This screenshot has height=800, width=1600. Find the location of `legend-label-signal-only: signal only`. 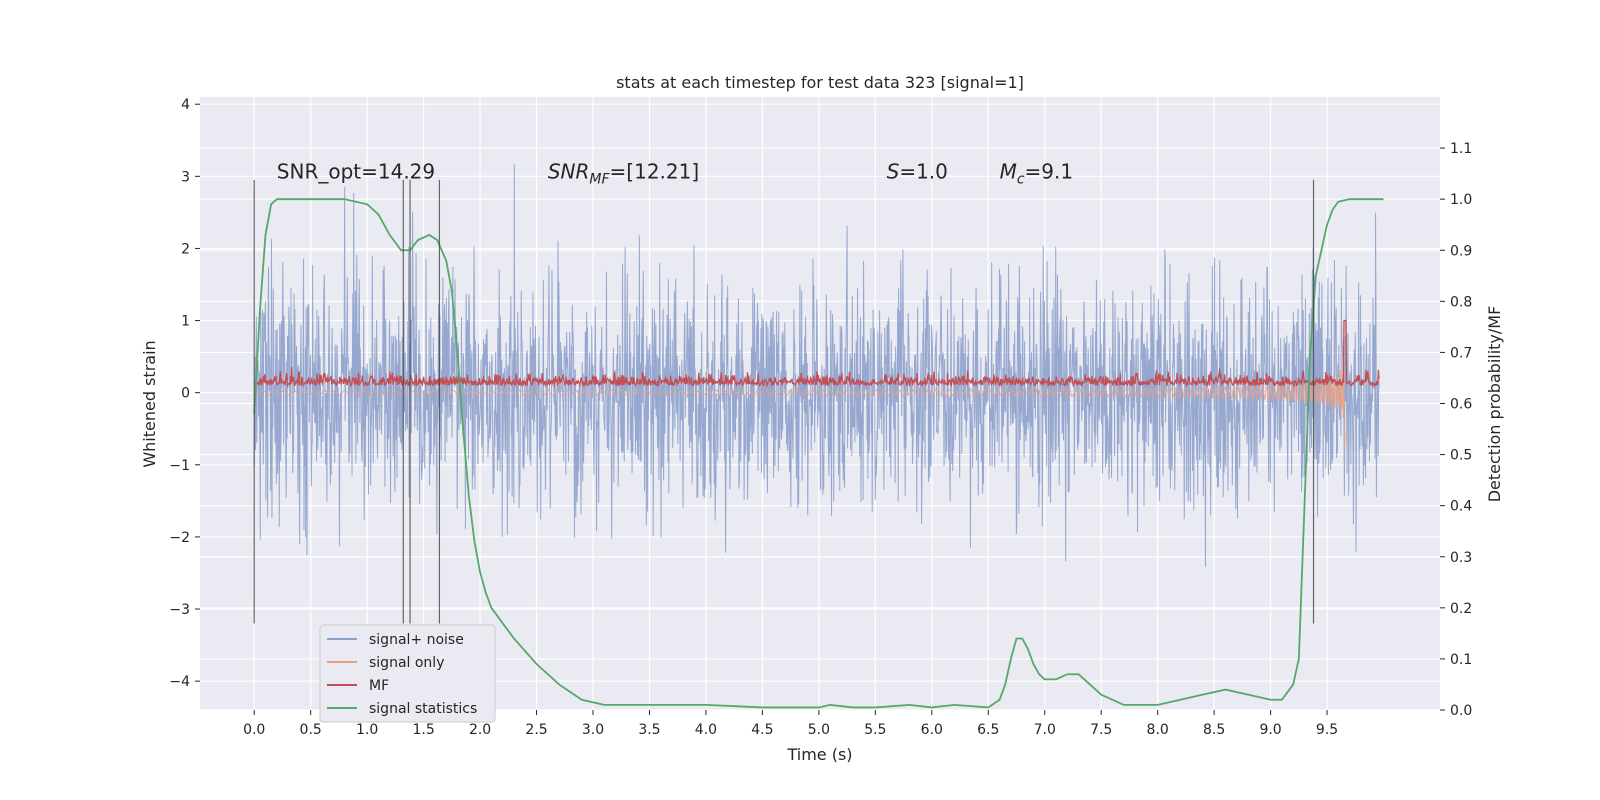

legend-label-signal-only: signal only is located at coordinates (406, 663).